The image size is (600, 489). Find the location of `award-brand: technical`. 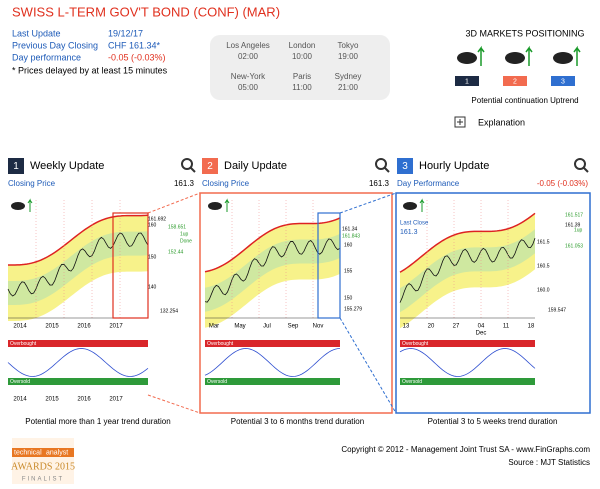

award-brand: technical is located at coordinates (28, 452).